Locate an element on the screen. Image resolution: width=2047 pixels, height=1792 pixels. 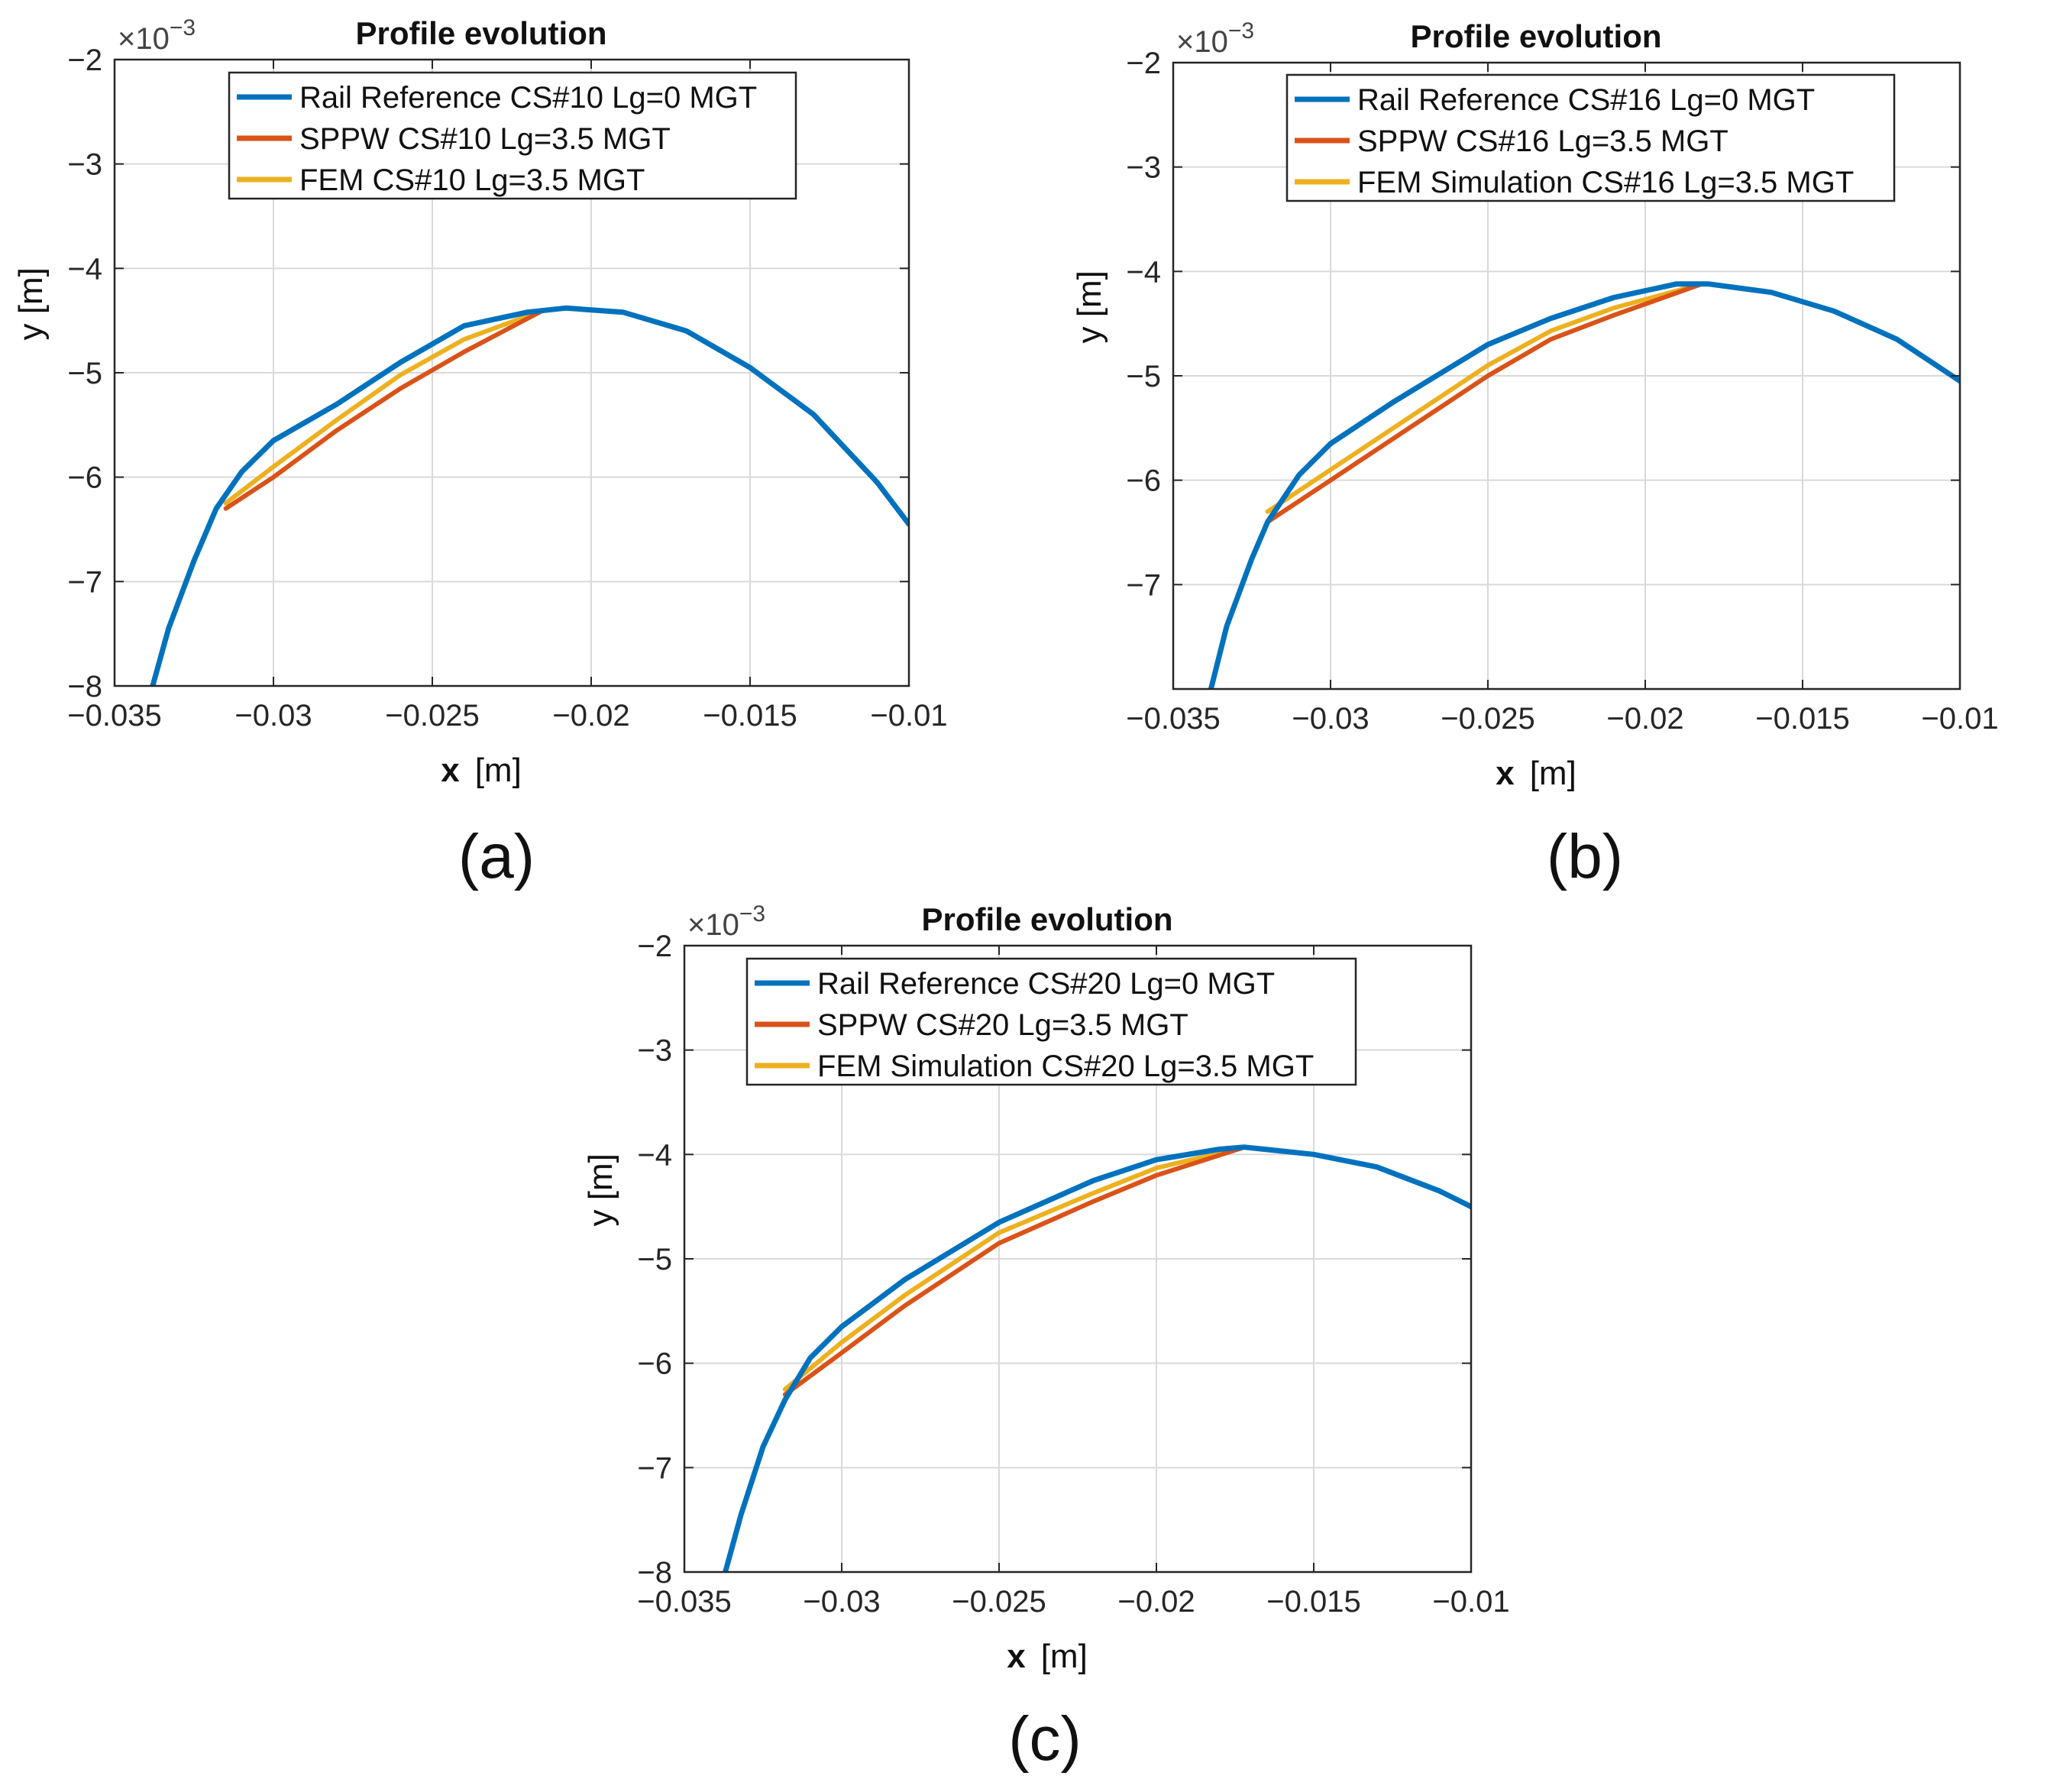
legend-label-0: Rail Reference CS#10 Lg=0 MGT is located at coordinates (528, 98).